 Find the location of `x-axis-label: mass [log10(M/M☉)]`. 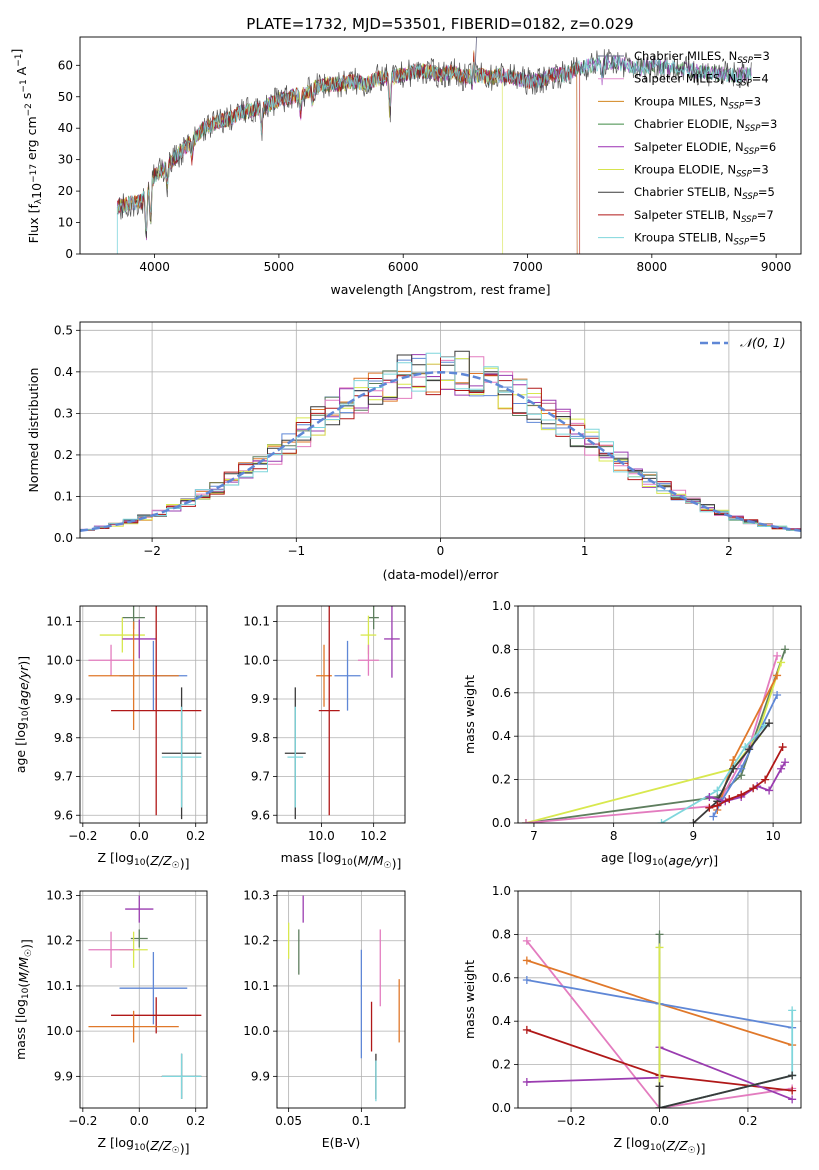

x-axis-label: mass [log10(M/M☉)] is located at coordinates (341, 860).